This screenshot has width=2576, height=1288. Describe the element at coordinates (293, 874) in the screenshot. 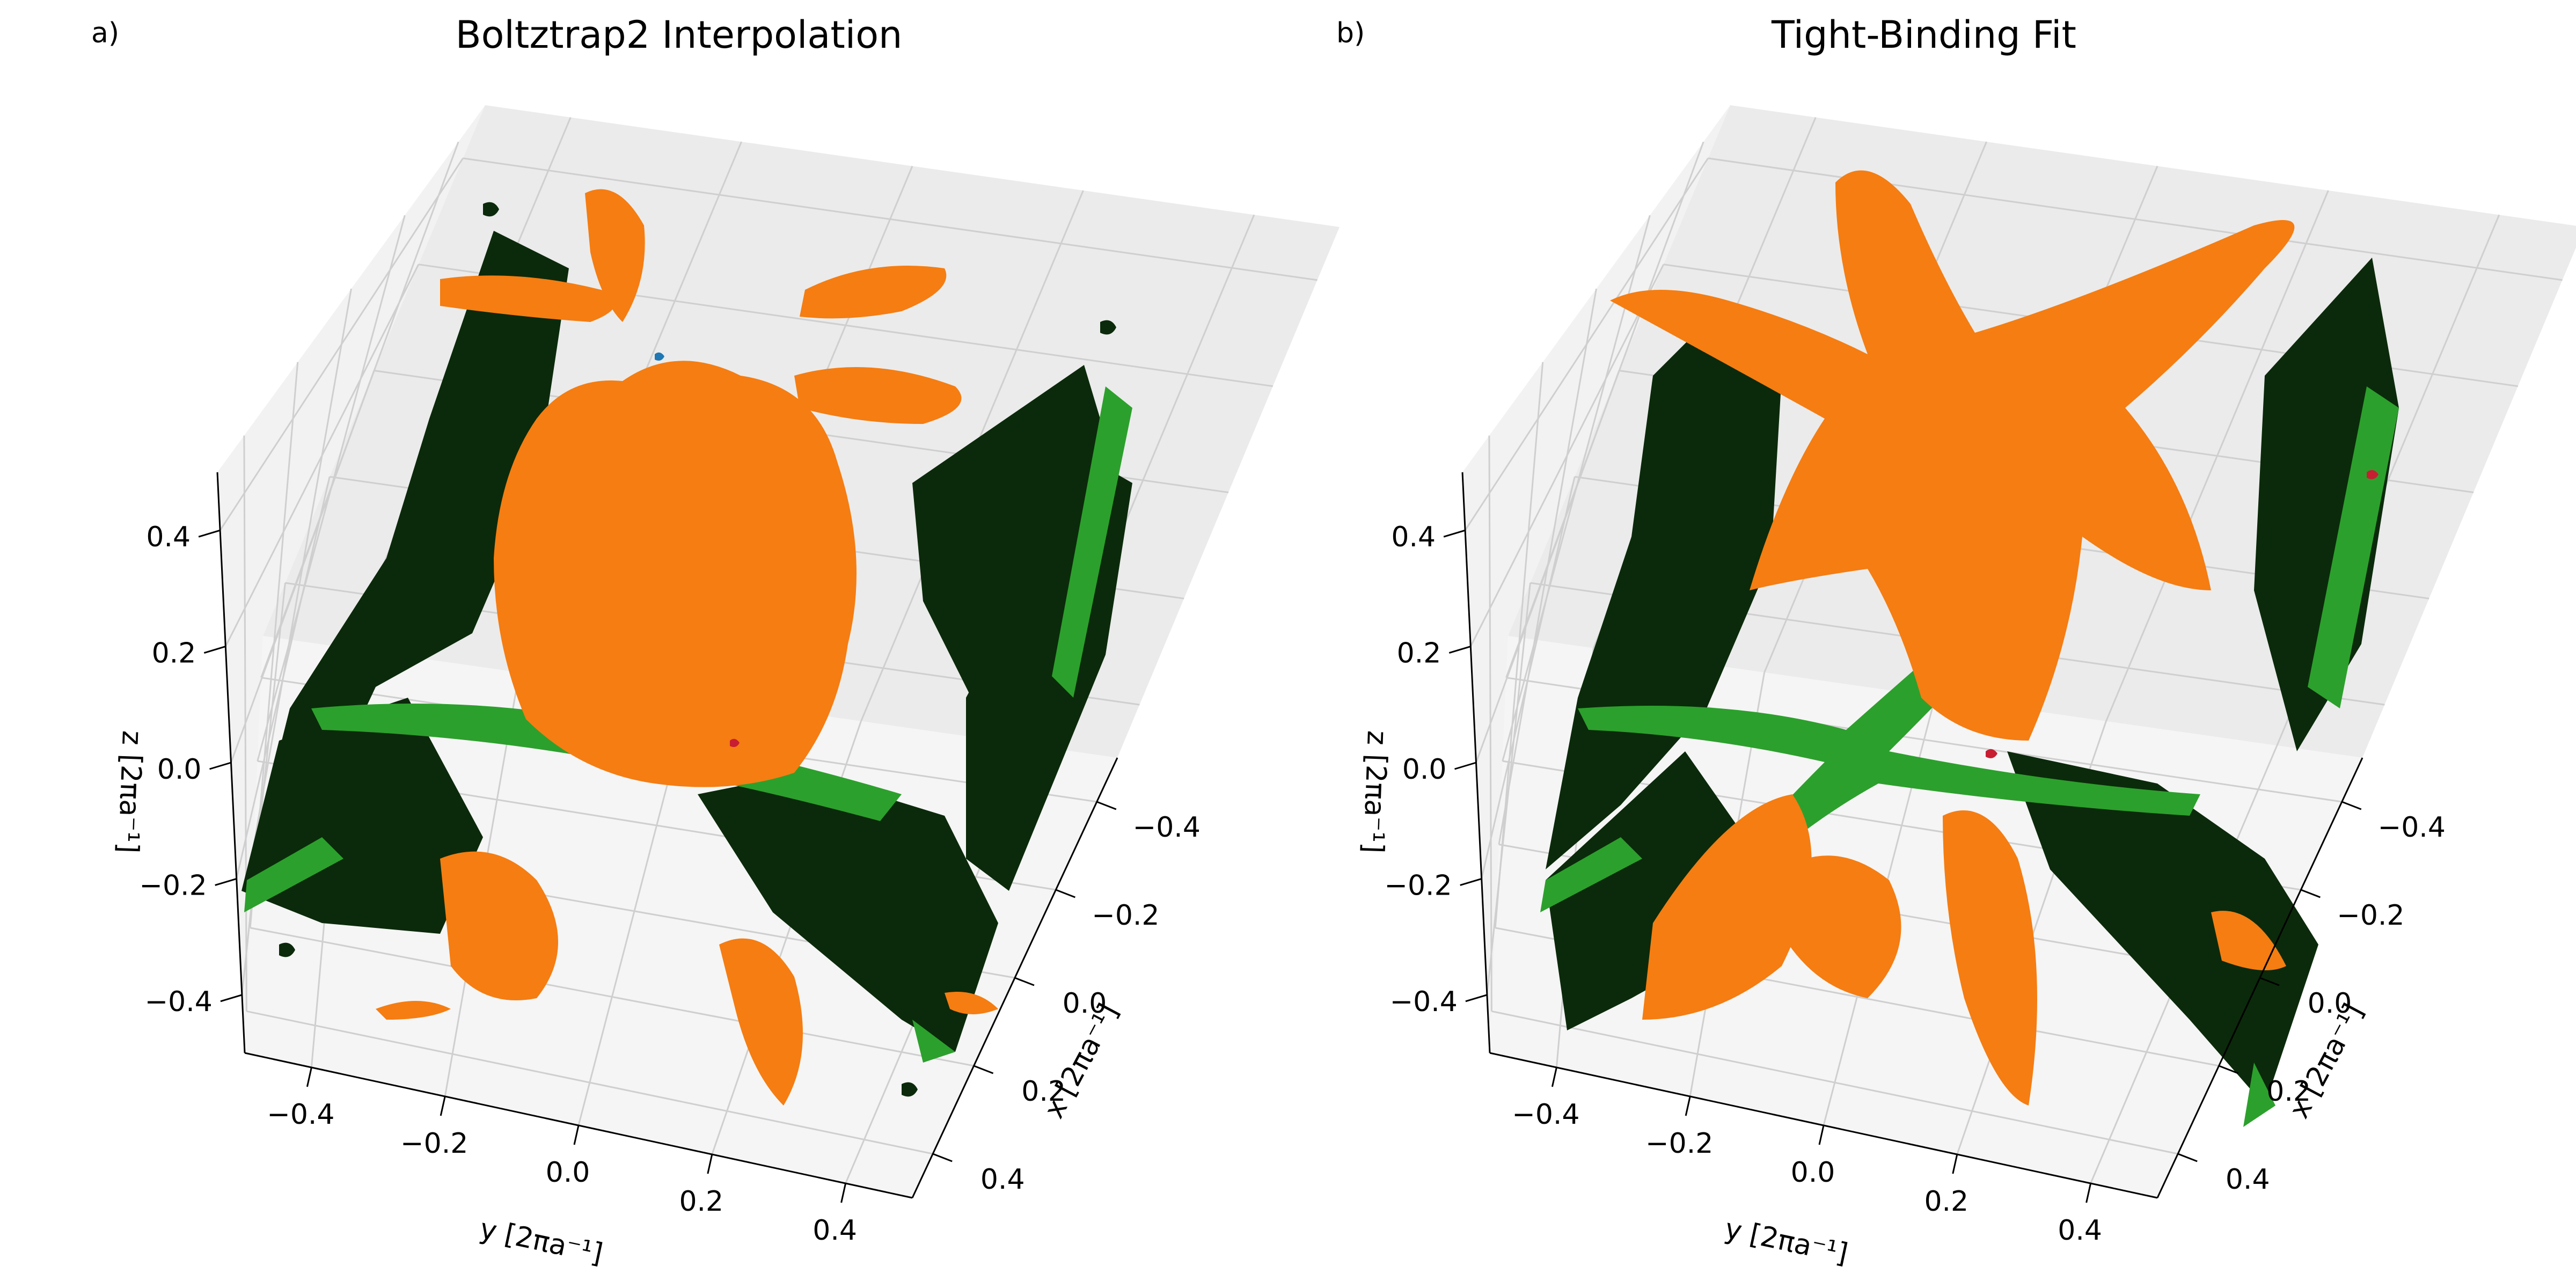

I see `green-edge-left` at that location.